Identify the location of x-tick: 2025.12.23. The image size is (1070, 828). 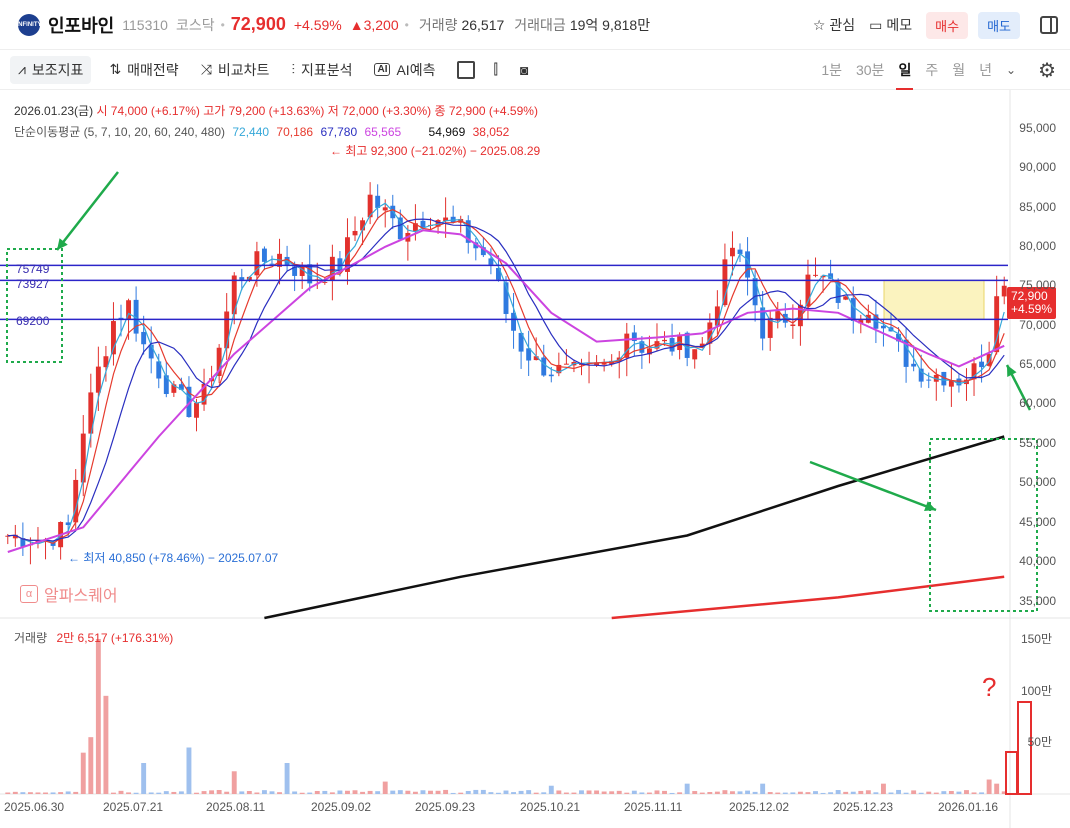
(863, 807).